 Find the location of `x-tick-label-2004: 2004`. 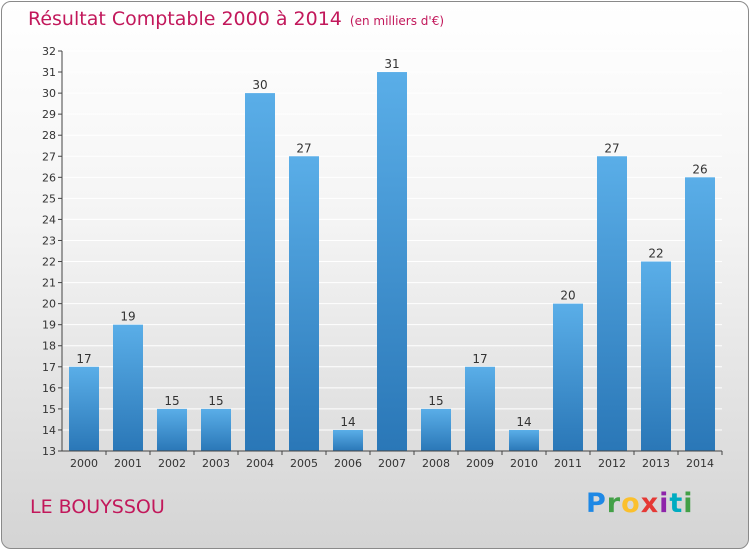

x-tick-label-2004: 2004 is located at coordinates (260, 463).